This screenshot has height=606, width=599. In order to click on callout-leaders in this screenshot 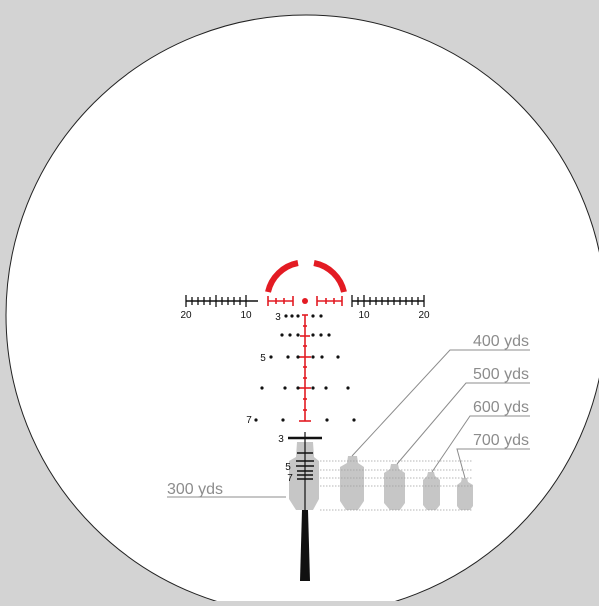, I will do `click(348, 423)`.